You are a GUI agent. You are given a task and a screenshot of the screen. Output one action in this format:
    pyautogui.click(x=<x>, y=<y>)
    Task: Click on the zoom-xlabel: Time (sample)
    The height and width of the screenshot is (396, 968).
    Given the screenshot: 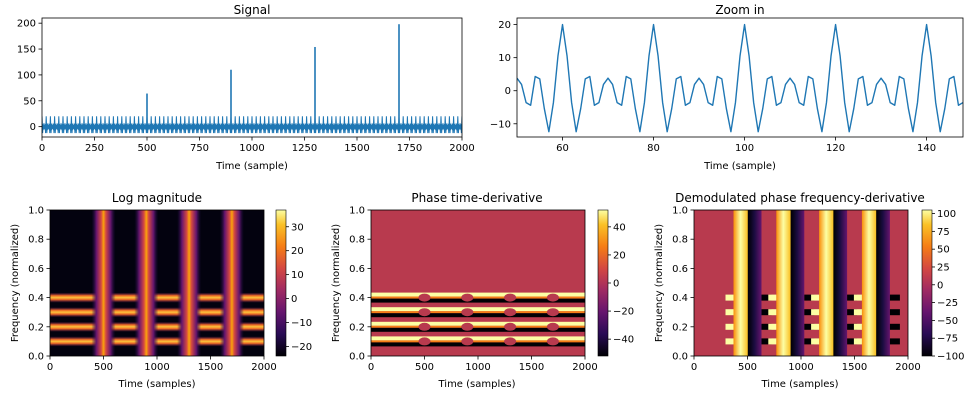 What is the action you would take?
    pyautogui.click(x=739, y=166)
    